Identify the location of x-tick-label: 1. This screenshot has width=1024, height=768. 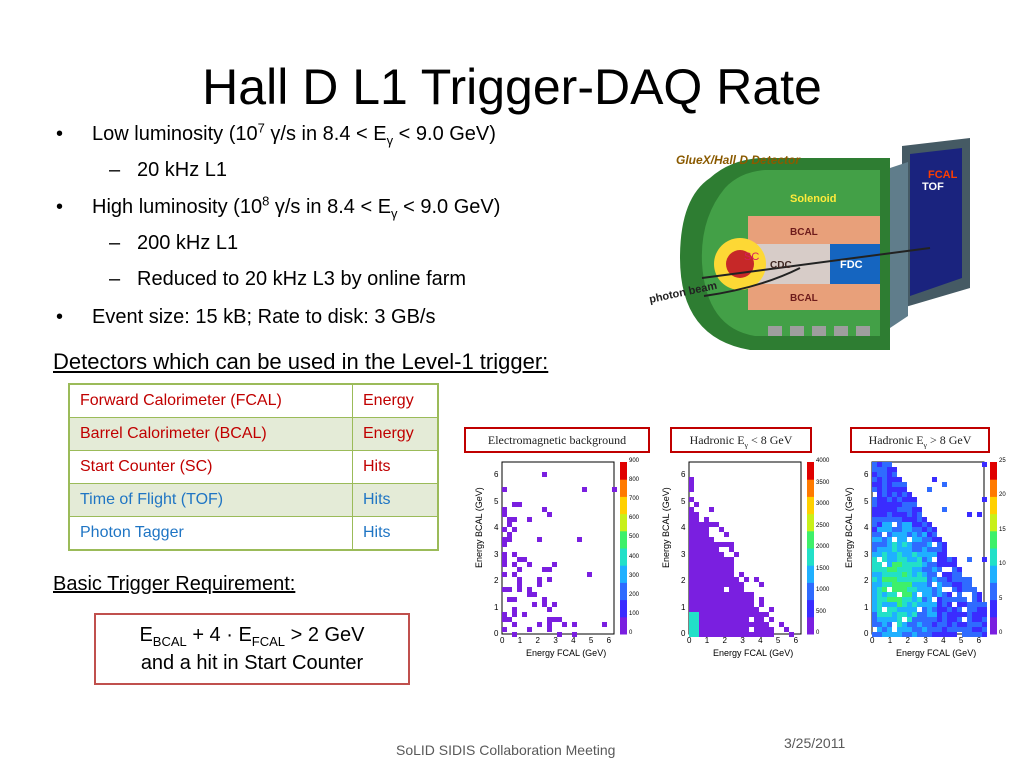
(707, 640).